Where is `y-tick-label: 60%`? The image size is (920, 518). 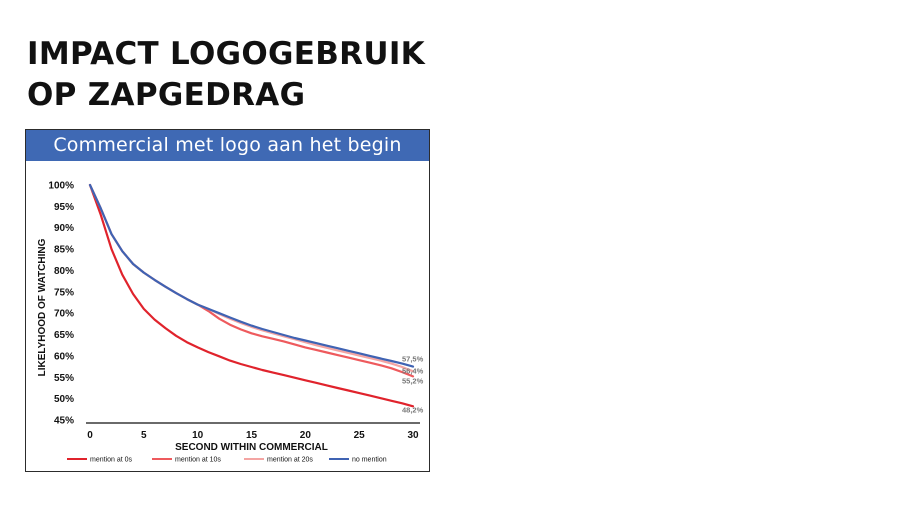 y-tick-label: 60% is located at coordinates (64, 356).